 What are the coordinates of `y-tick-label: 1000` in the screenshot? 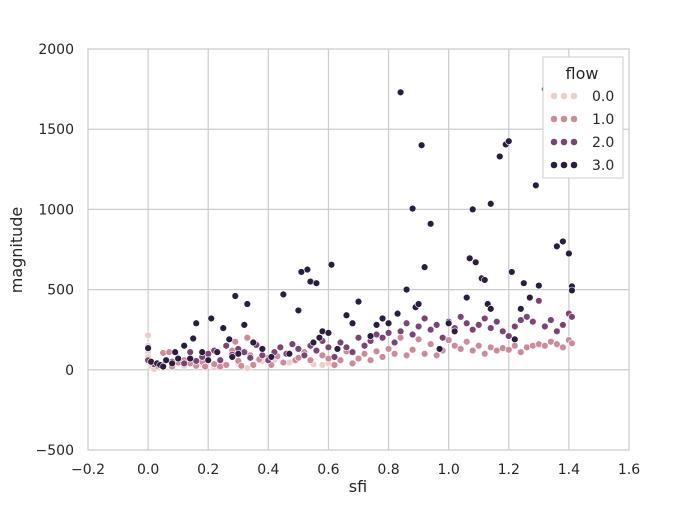 It's located at (56, 210).